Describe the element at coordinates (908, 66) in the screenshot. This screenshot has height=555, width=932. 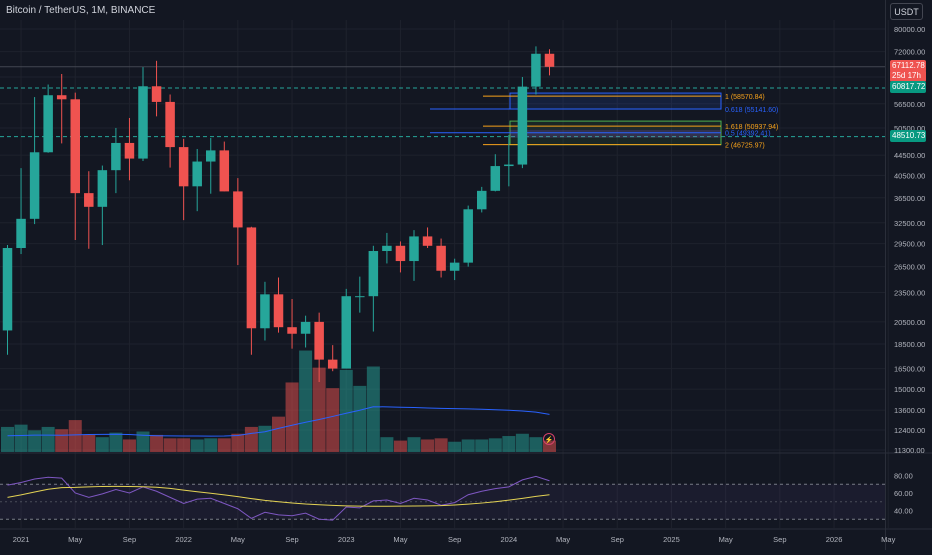
I see `current-price-label: 67112.78` at that location.